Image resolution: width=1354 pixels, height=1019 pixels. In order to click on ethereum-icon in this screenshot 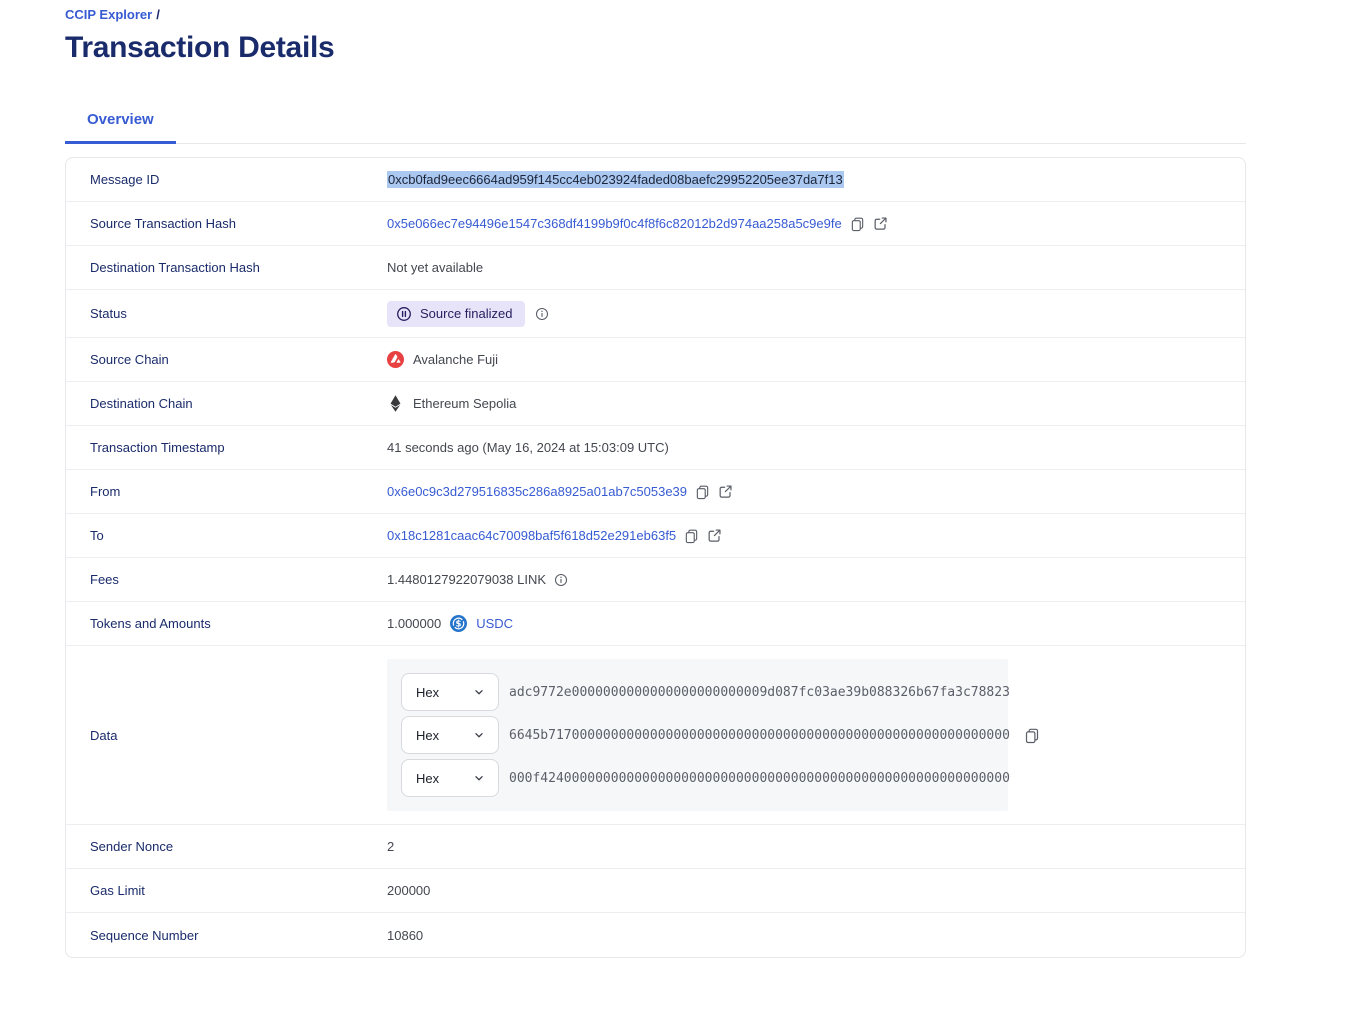, I will do `click(395, 403)`.